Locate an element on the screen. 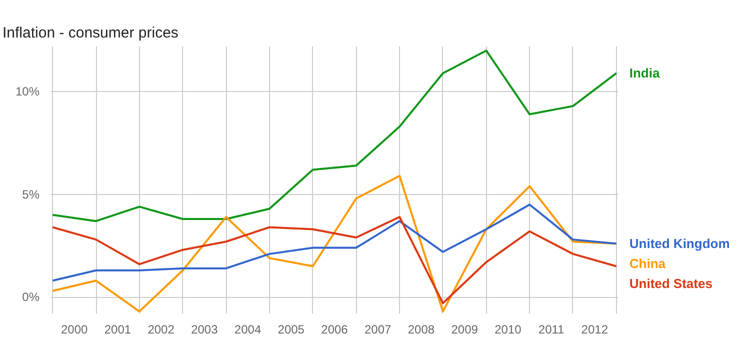 The width and height of the screenshot is (754, 347). x-tick-label: 2001 is located at coordinates (118, 329).